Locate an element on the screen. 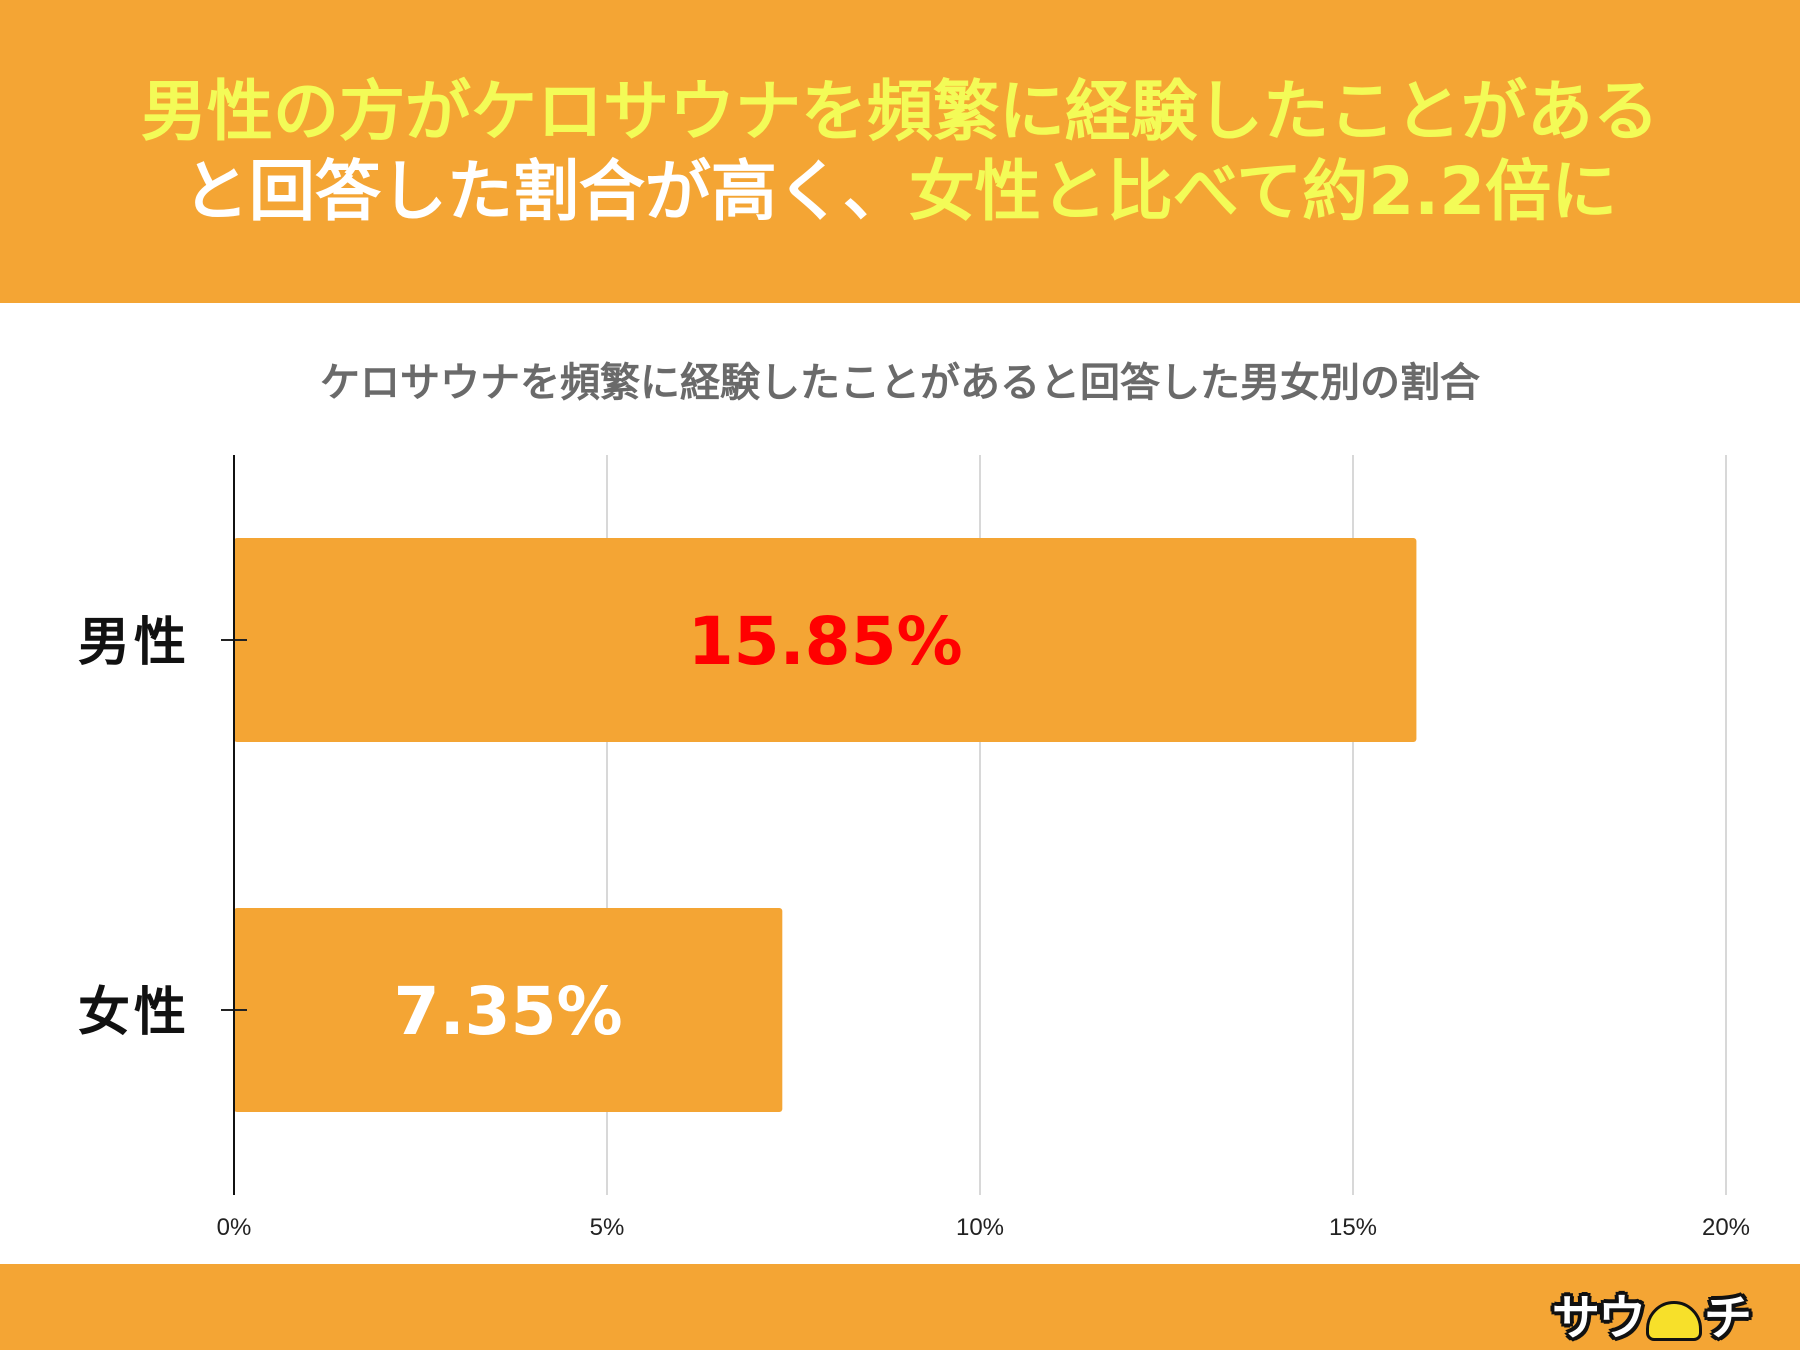  headline-line-2-yellow: 女性と比べて約2.2倍に is located at coordinates (1263, 191).